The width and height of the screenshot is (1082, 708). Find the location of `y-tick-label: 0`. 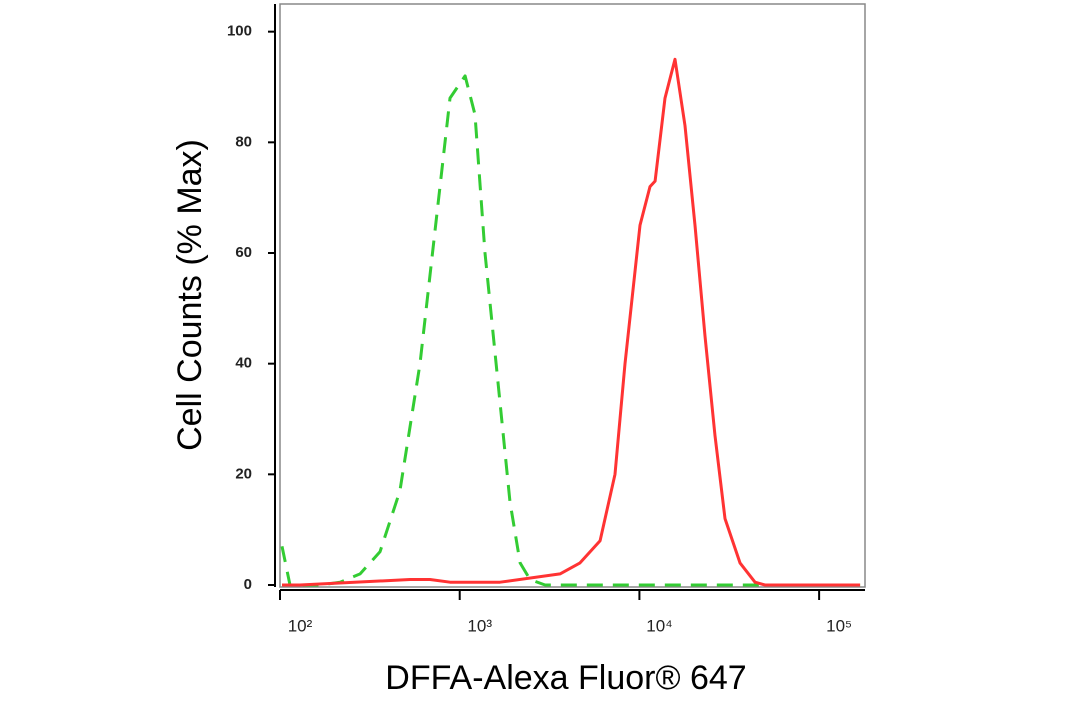

y-tick-label: 0 is located at coordinates (248, 584).